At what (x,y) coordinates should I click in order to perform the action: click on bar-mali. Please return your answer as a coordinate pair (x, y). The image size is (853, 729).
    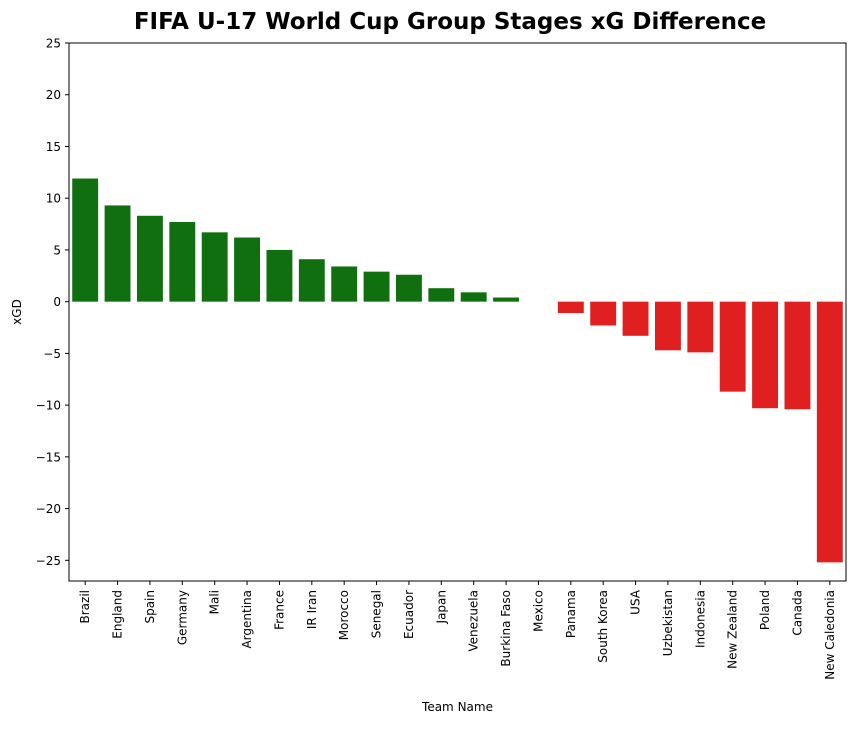
    Looking at the image, I should click on (214, 267).